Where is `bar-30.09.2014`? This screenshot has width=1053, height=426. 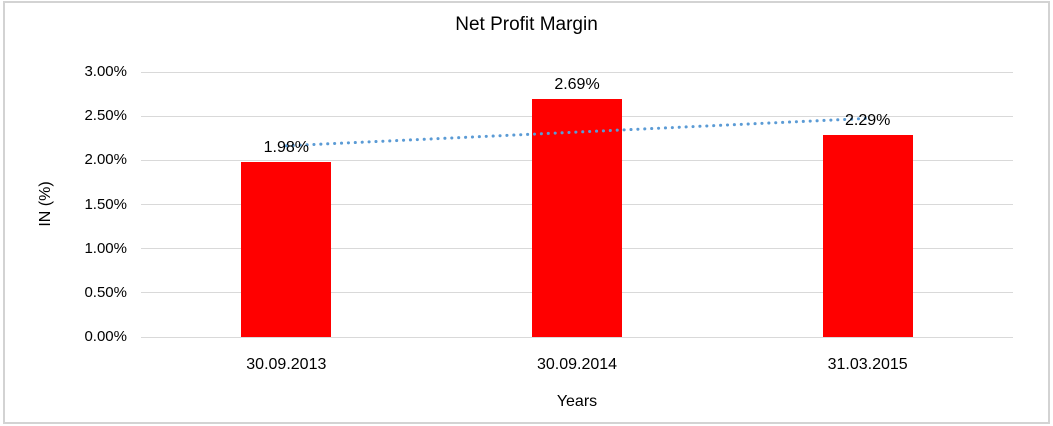 bar-30.09.2014 is located at coordinates (577, 218).